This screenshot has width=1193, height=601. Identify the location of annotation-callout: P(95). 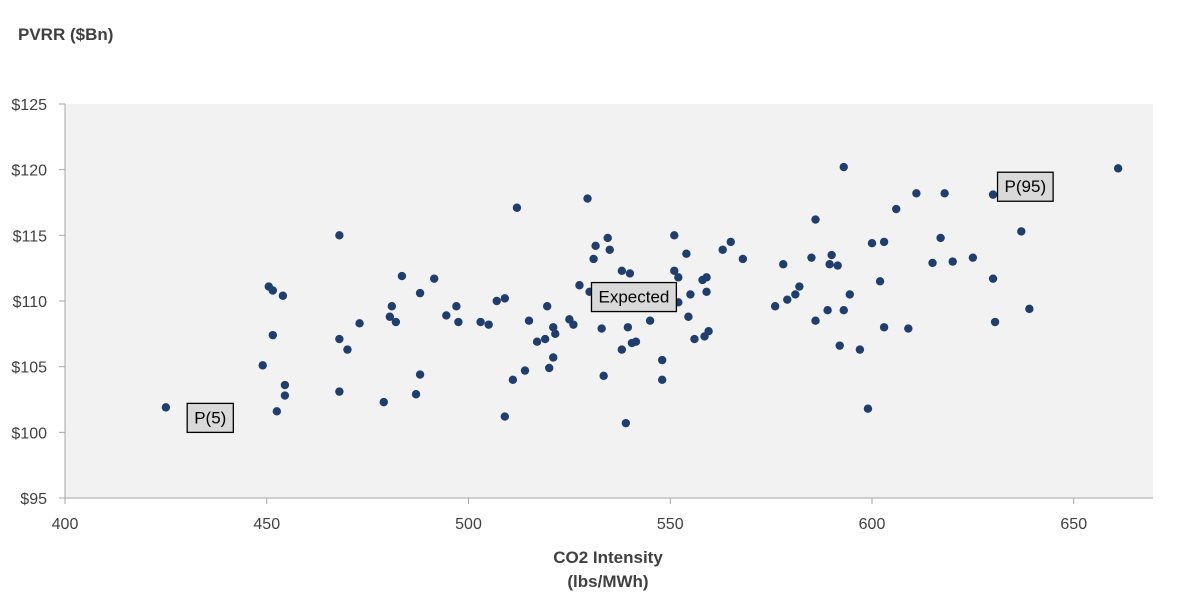
(1025, 186).